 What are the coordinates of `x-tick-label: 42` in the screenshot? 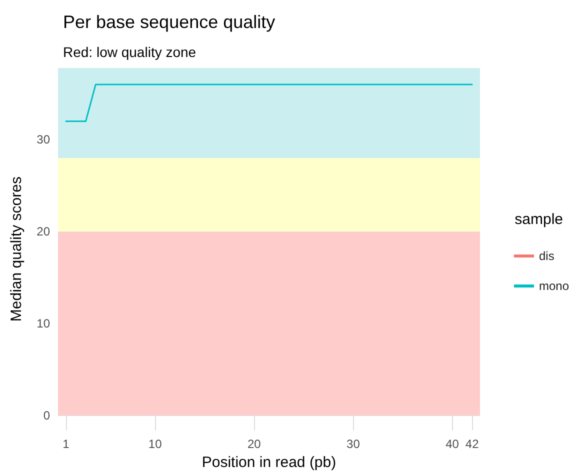 It's located at (472, 444).